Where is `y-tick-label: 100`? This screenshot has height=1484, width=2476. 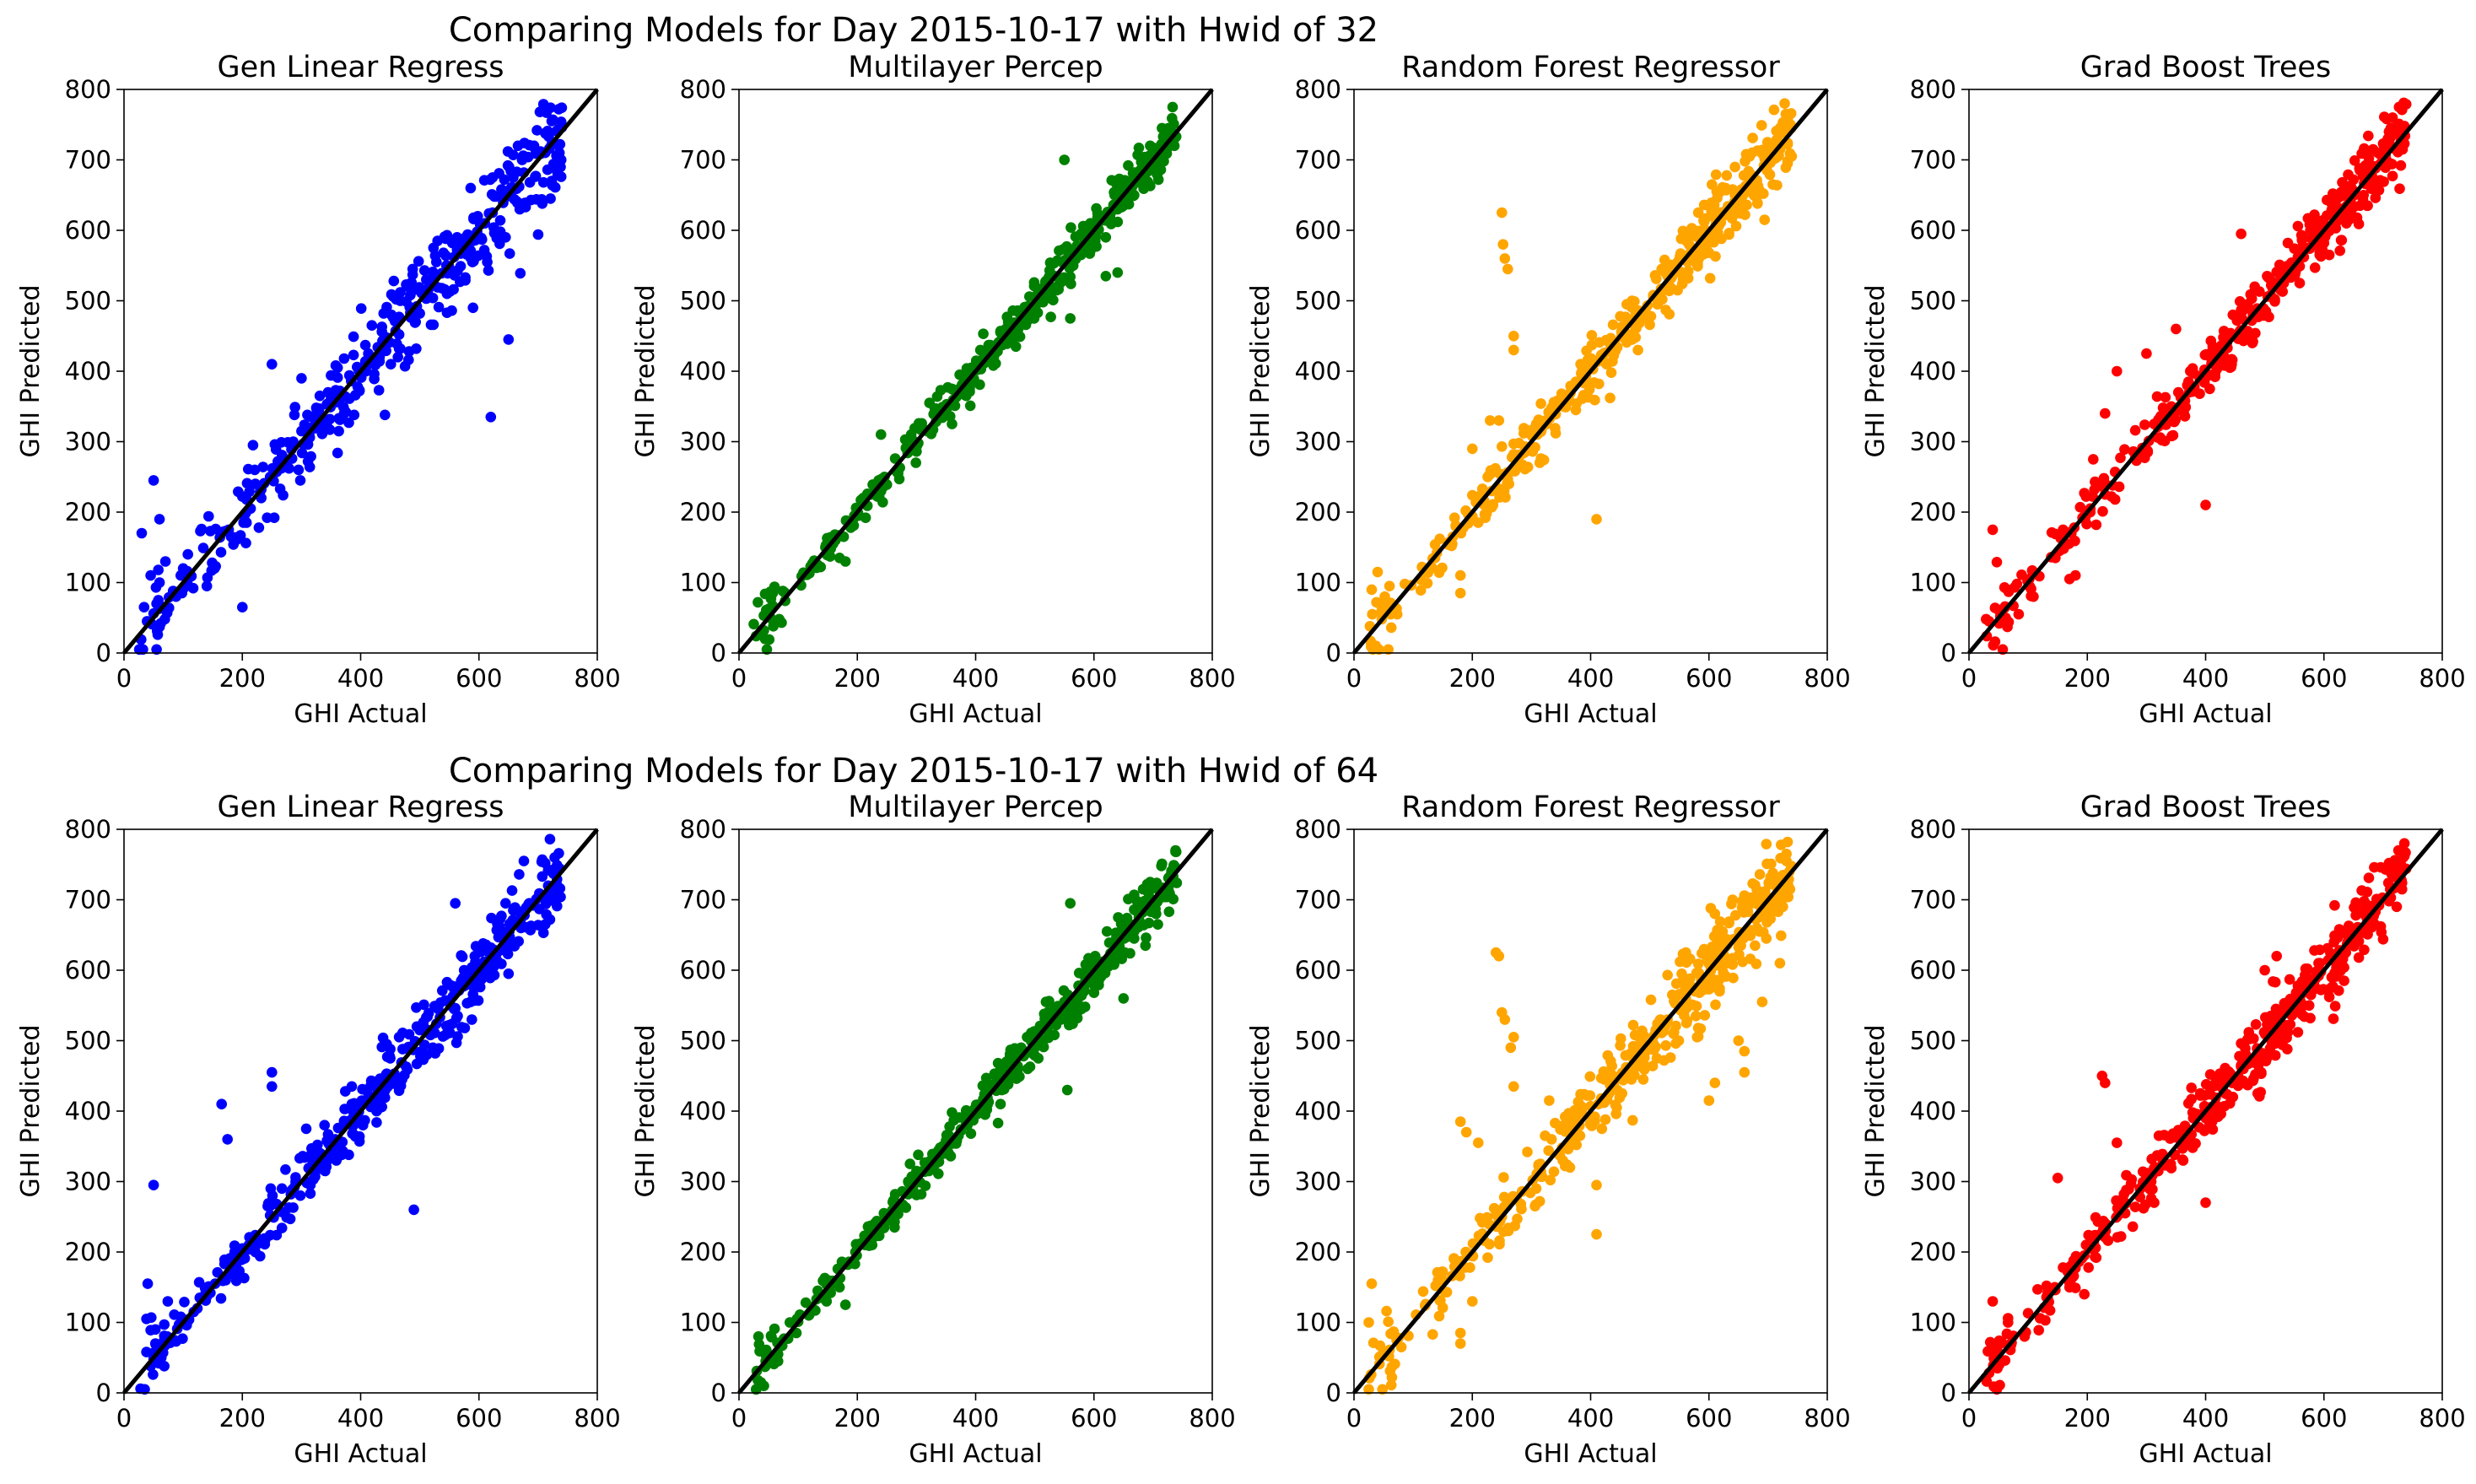
y-tick-label: 100 is located at coordinates (88, 583).